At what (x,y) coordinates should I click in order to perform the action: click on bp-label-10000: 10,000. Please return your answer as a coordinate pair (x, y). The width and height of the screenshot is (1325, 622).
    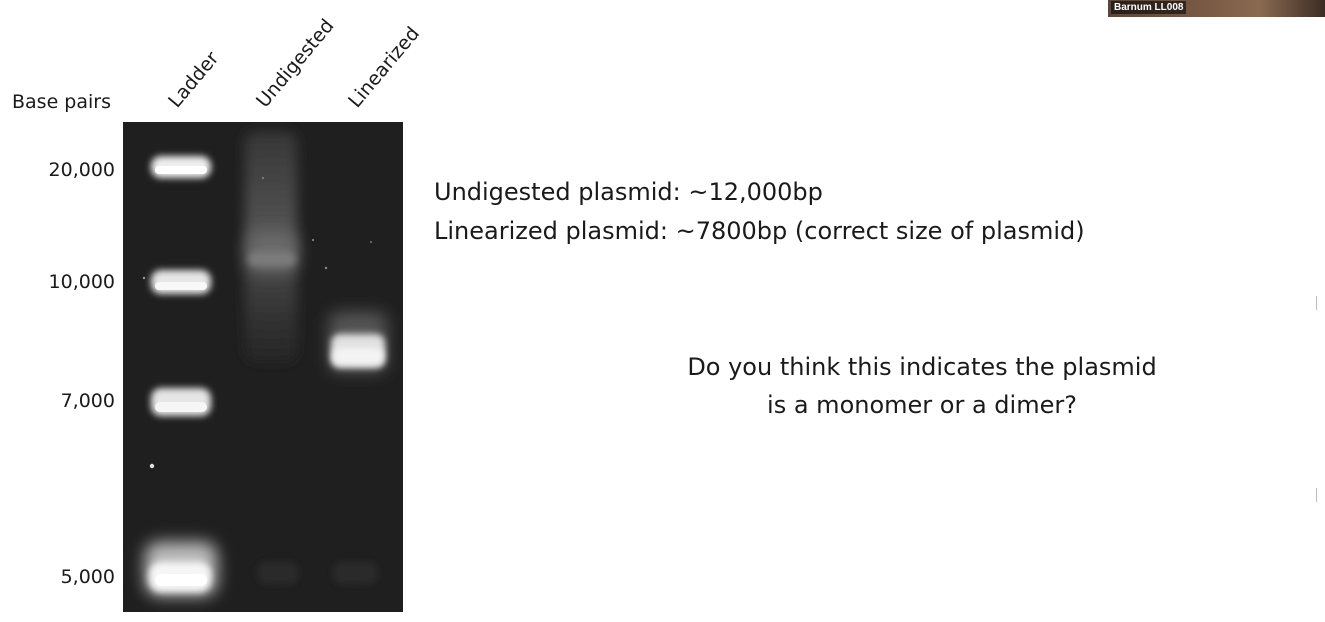
    Looking at the image, I should click on (81, 282).